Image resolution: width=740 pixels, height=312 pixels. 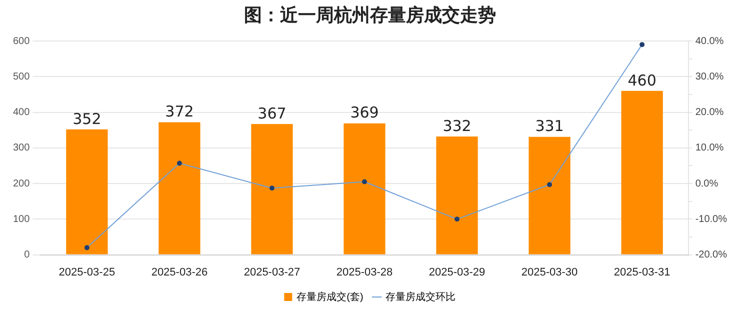 What do you see at coordinates (457, 125) in the screenshot?
I see `data-label: 332` at bounding box center [457, 125].